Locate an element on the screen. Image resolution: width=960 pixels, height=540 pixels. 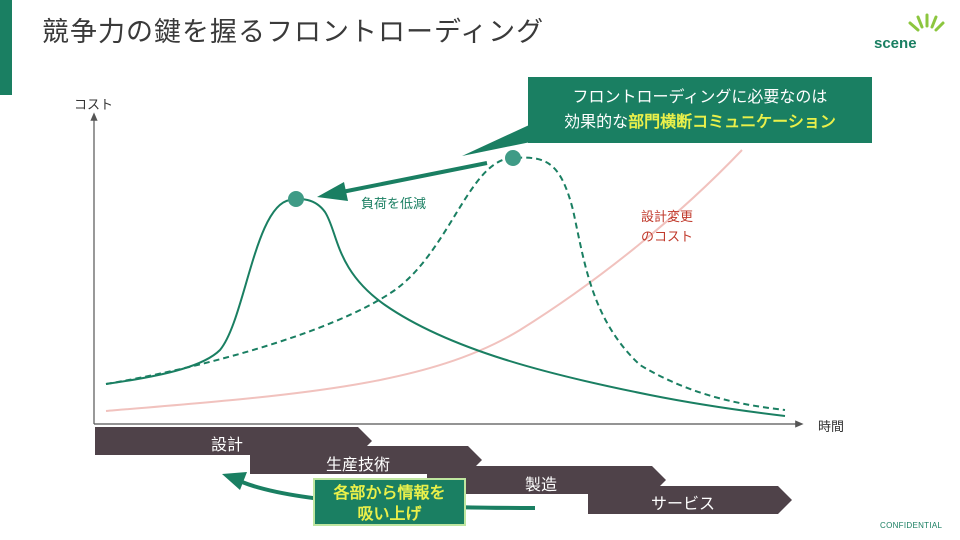
callout-box: フロントローディングに必要なのは 効果的な部門横断コミュニケーション is located at coordinates (700, 110).